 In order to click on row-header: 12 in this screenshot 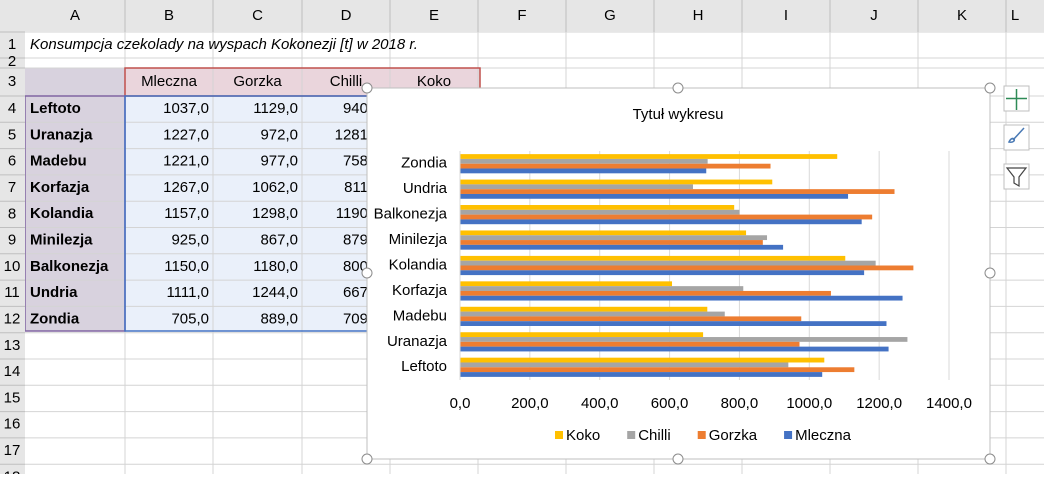, I will do `click(12, 319)`.